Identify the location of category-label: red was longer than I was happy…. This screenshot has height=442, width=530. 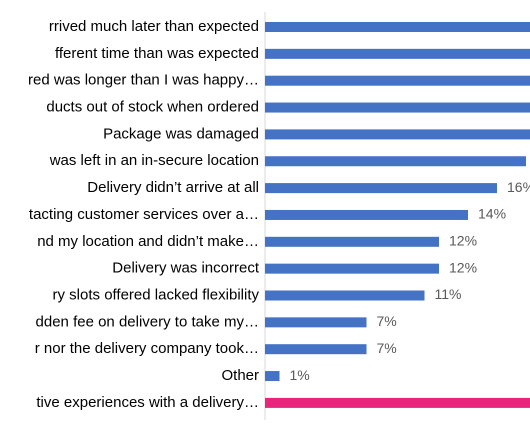
(143, 80).